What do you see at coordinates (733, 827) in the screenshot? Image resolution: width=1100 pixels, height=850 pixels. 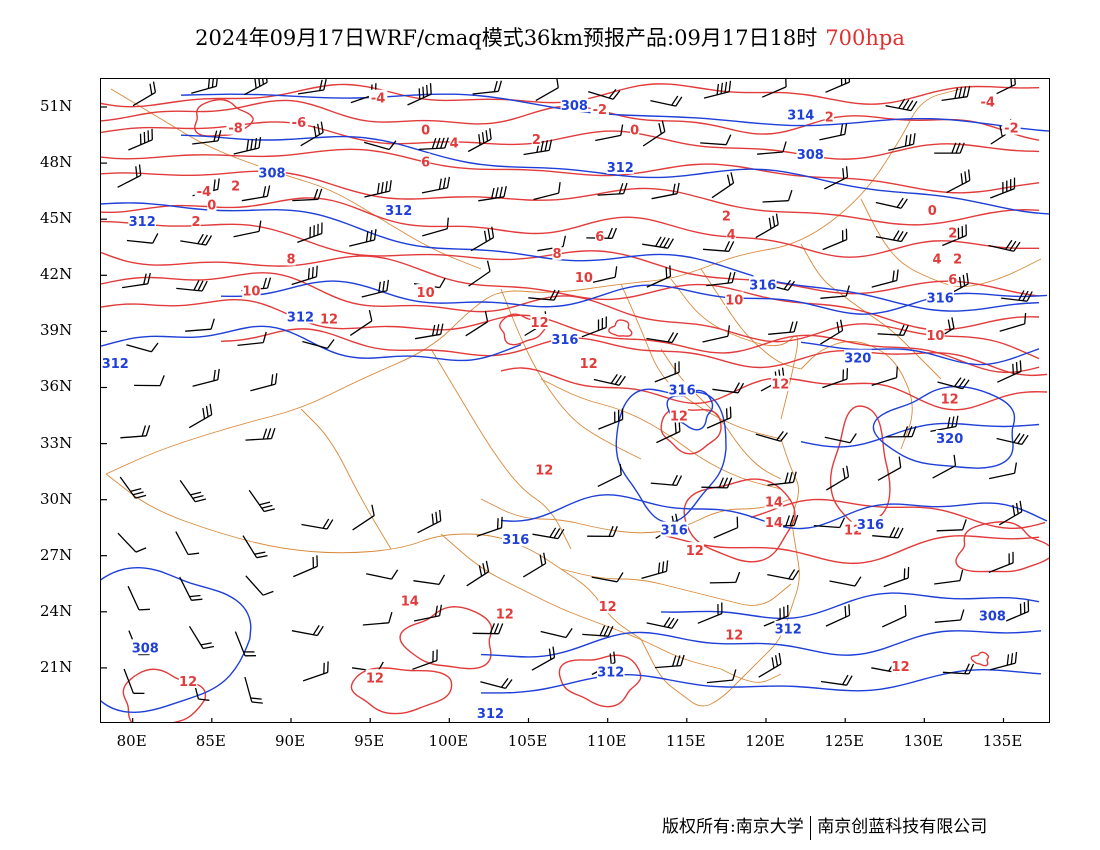 I see `copyright-left: 版权所有:南京大学` at bounding box center [733, 827].